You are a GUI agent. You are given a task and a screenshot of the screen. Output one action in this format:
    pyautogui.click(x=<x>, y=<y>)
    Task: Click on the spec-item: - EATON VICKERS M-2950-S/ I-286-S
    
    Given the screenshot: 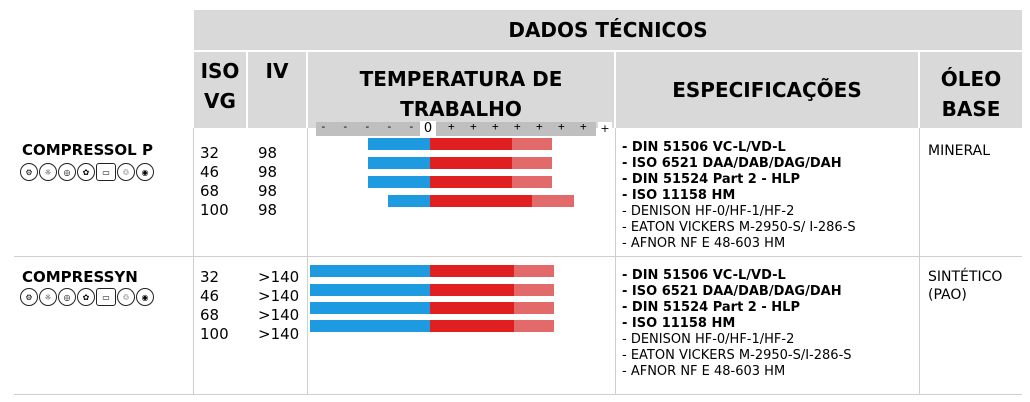 What is the action you would take?
    pyautogui.click(x=739, y=227)
    